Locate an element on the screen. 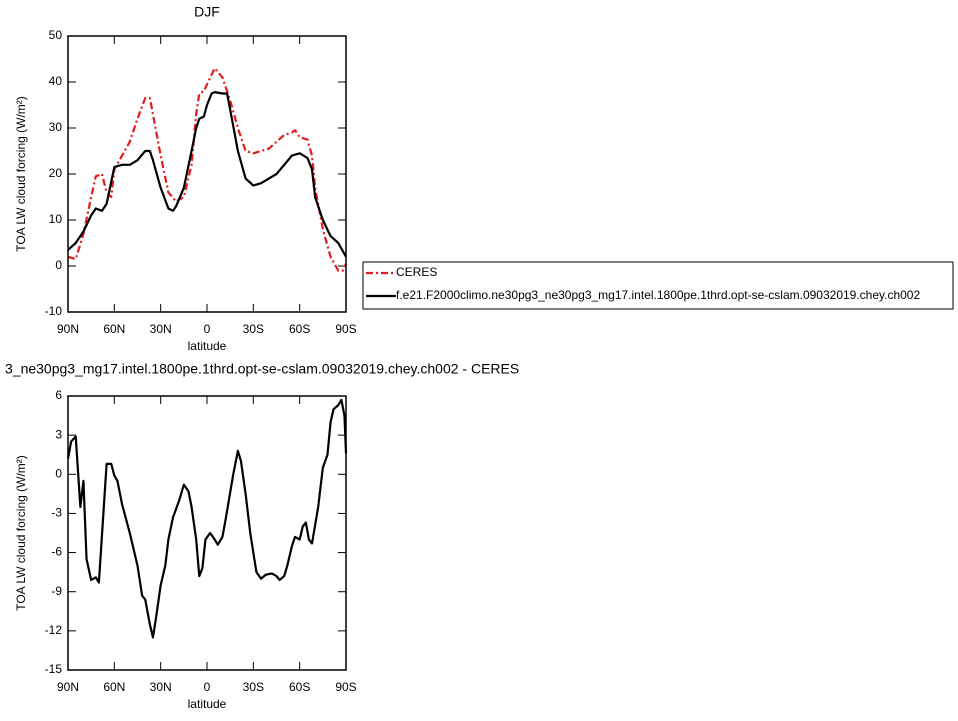 This screenshot has height=721, width=958. y-tick-label: -12 is located at coordinates (54, 630).